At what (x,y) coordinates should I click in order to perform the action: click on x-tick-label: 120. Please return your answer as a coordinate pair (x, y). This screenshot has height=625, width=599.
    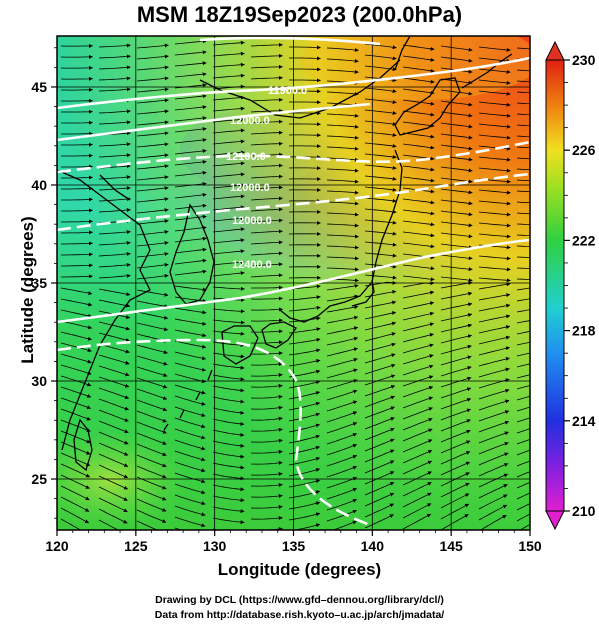
    Looking at the image, I should click on (57, 546).